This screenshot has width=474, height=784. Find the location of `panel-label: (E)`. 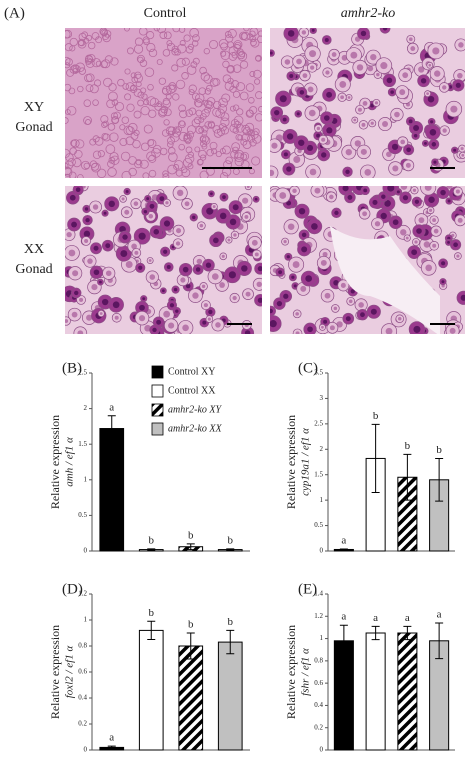

panel-label: (E) is located at coordinates (307, 589).